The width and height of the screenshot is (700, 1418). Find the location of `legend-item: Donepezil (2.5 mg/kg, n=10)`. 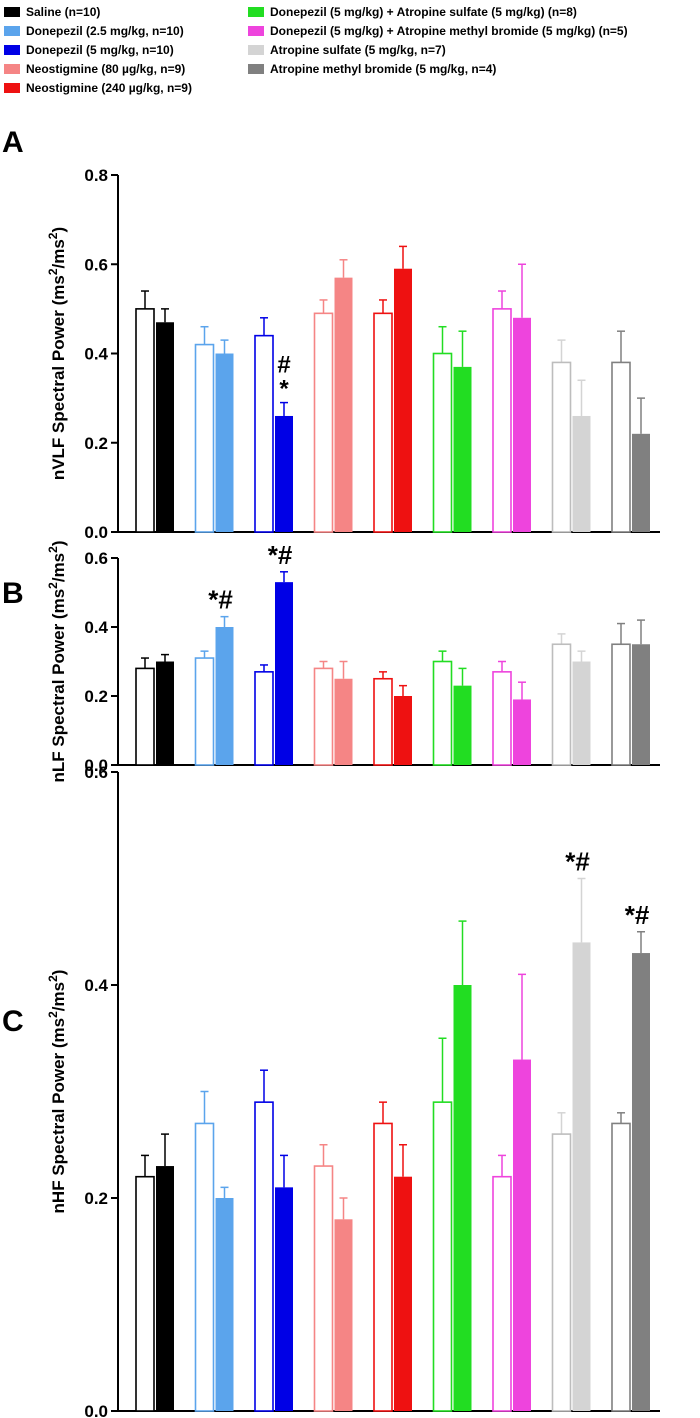

legend-item: Donepezil (2.5 mg/kg, n=10) is located at coordinates (94, 31).